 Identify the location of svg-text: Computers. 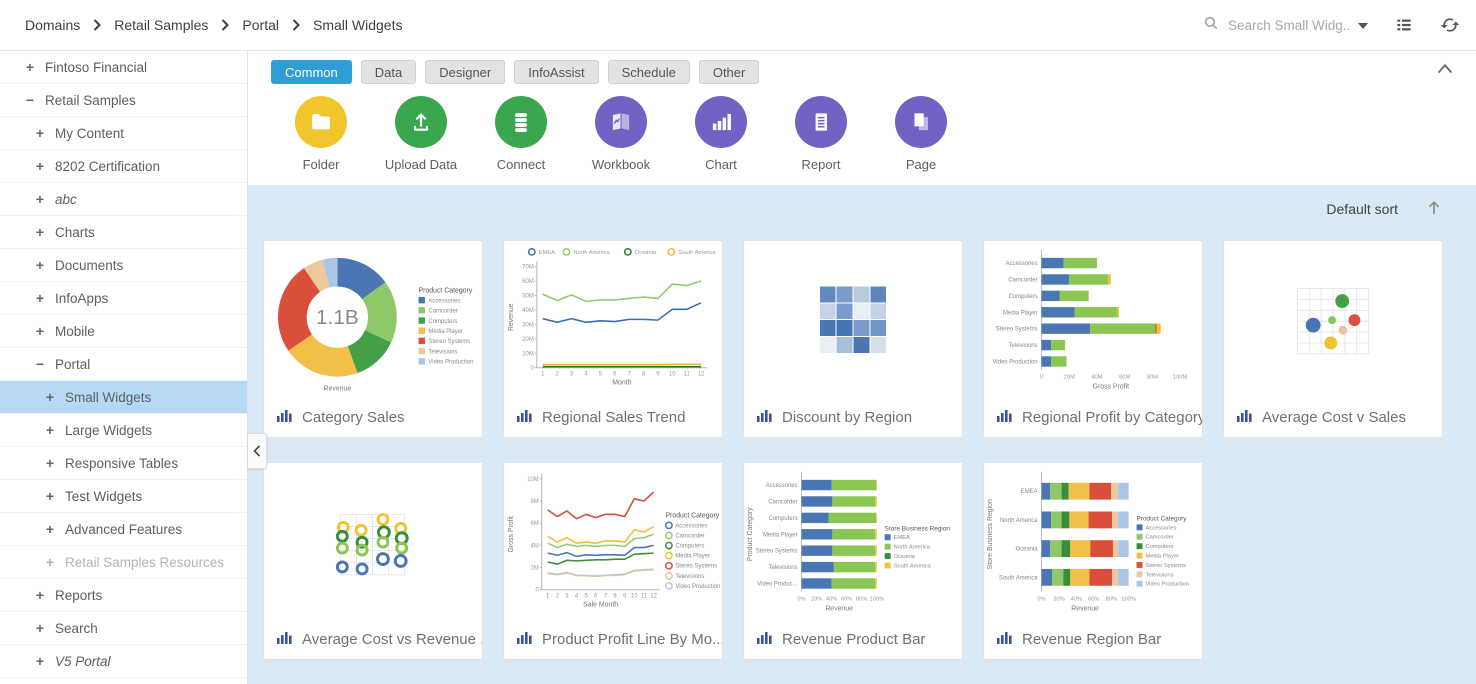
(1023, 297).